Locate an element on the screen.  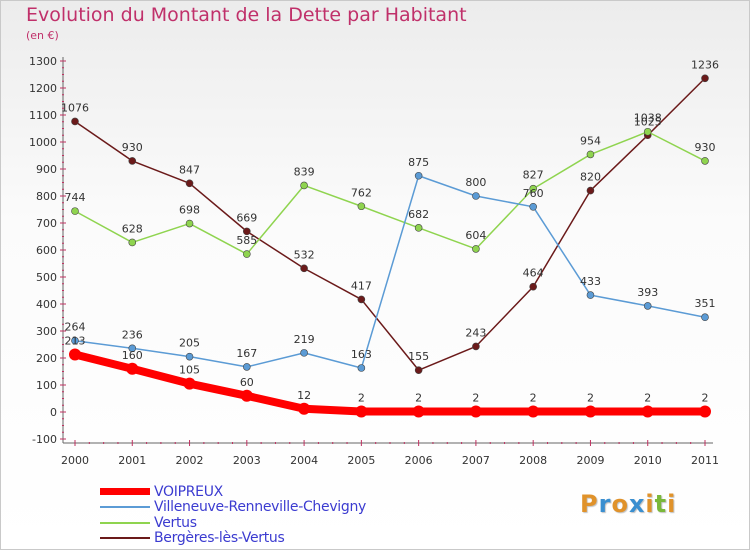
y-tick-label: 1000 is located at coordinates (43, 142).